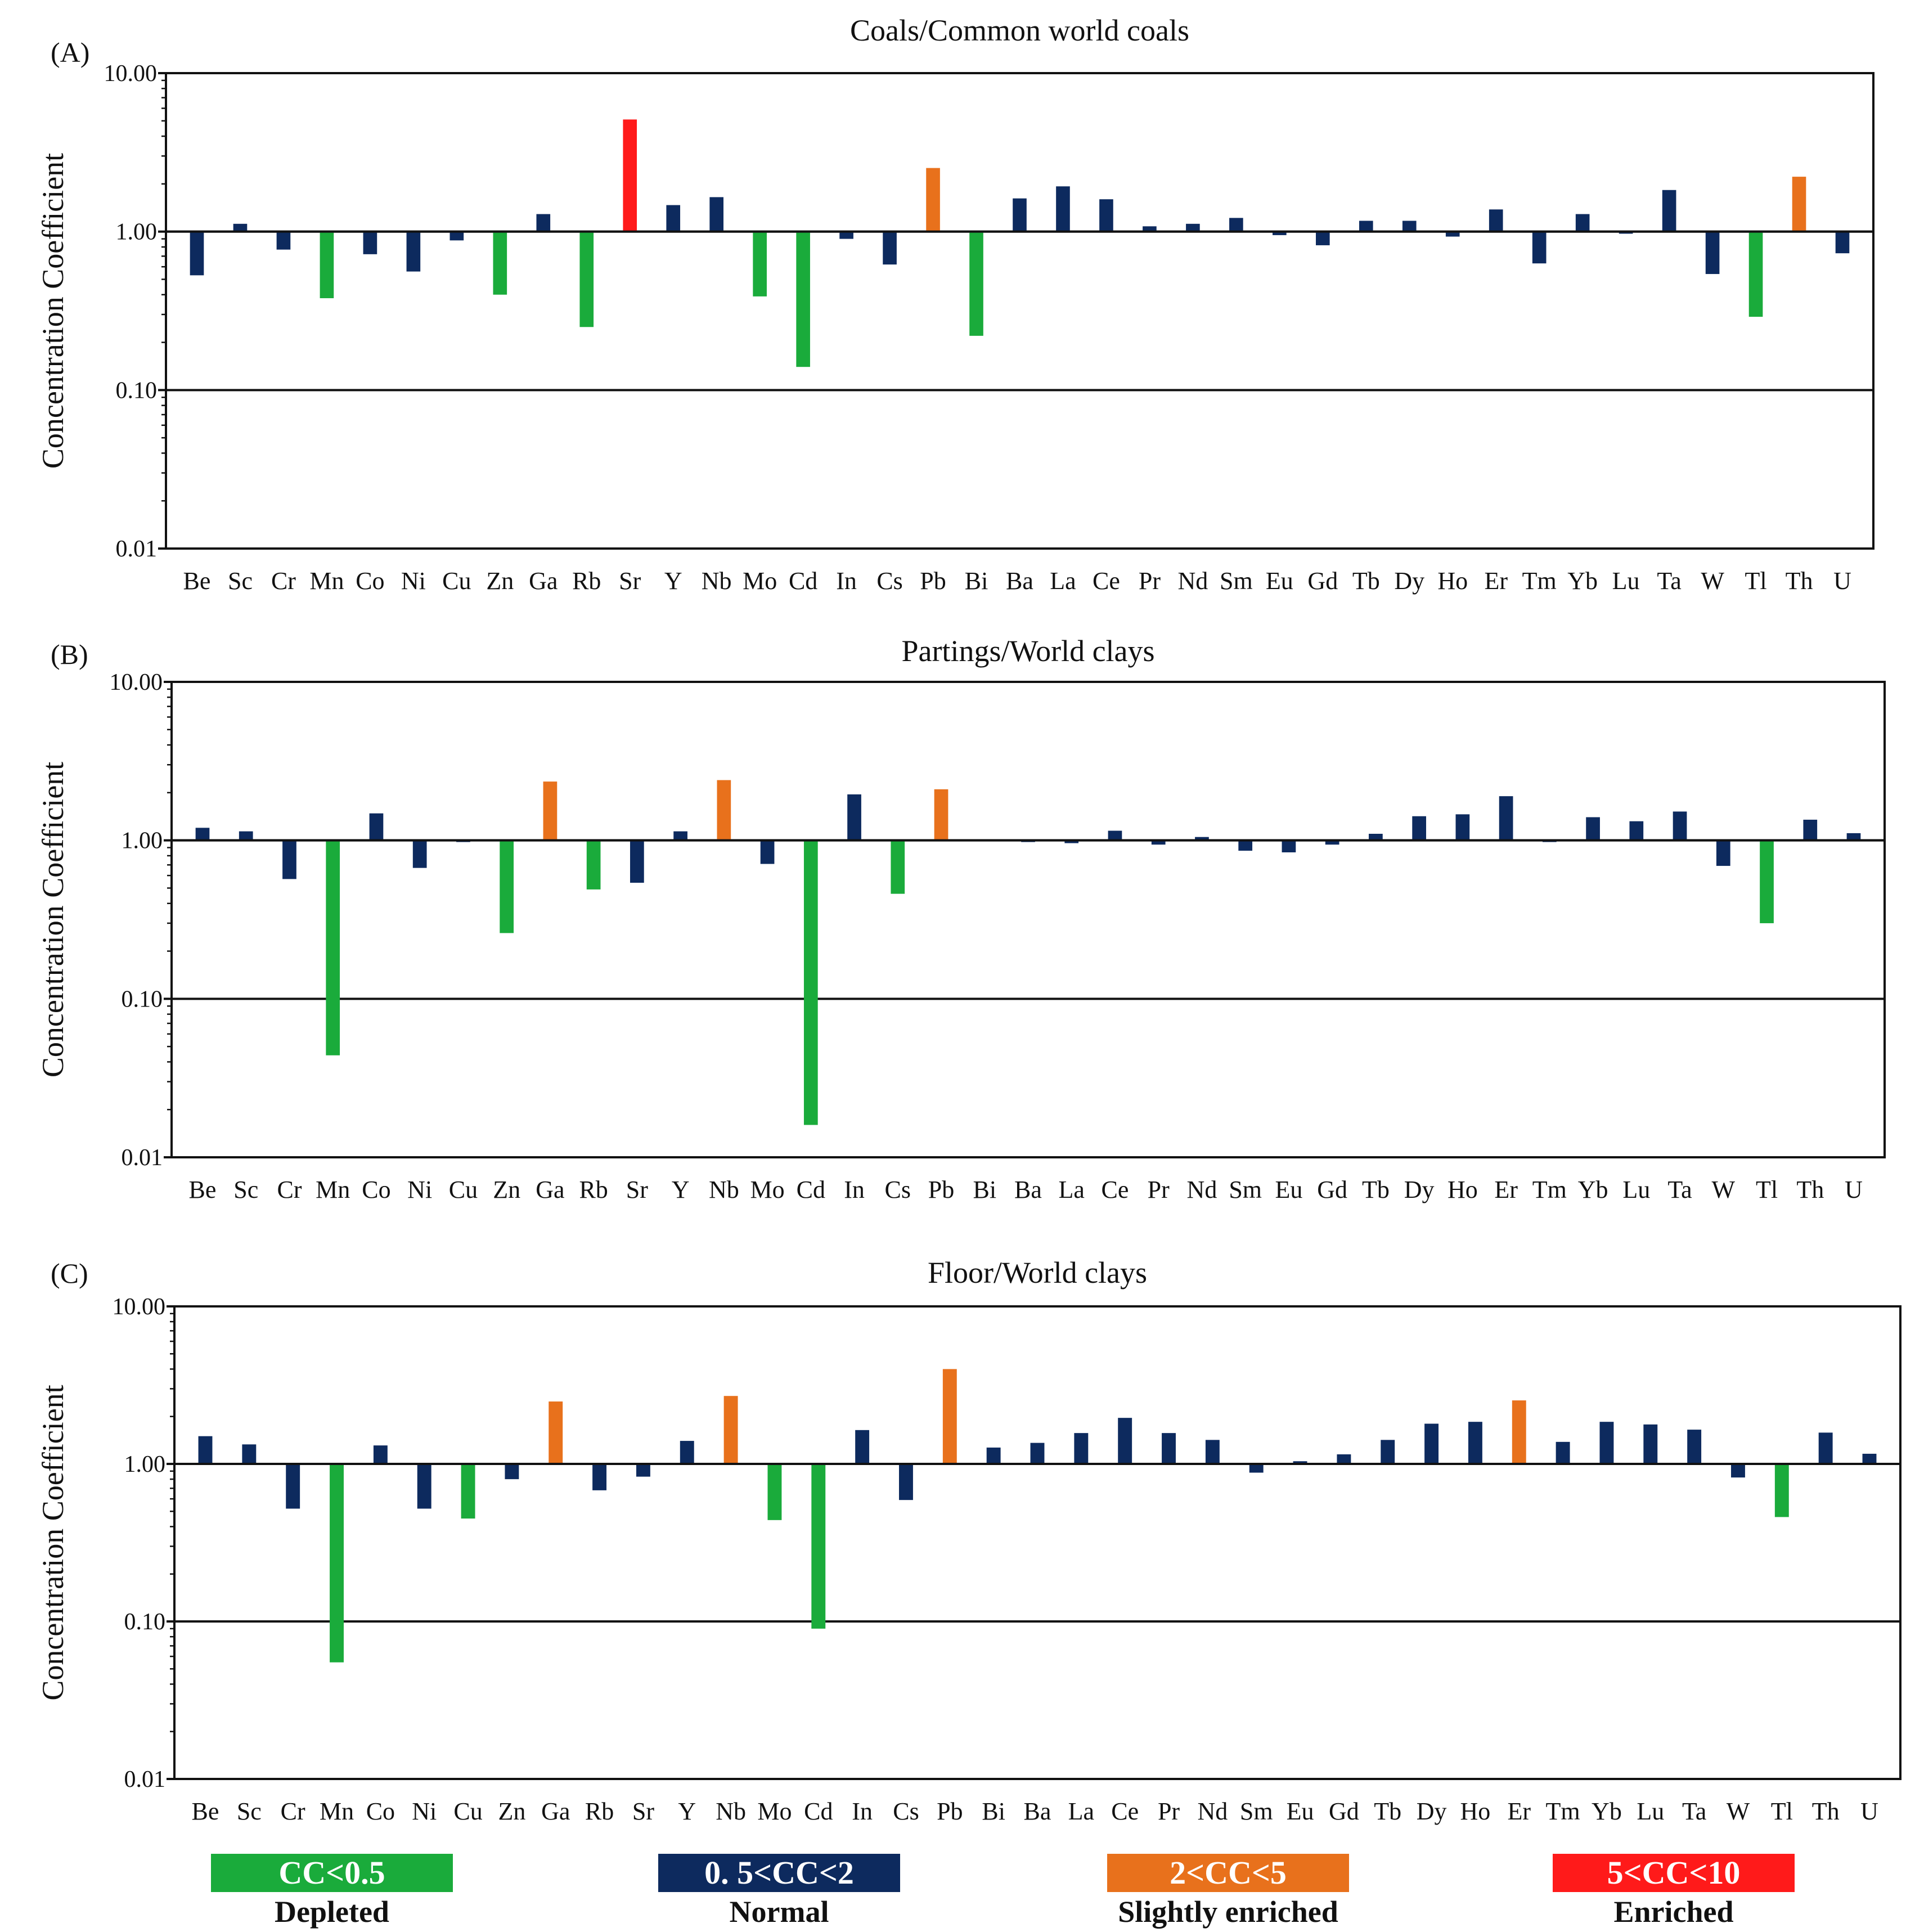 This screenshot has width=1924, height=1932. Describe the element at coordinates (1583, 581) in the screenshot. I see `x-tick-label: Yb` at that location.